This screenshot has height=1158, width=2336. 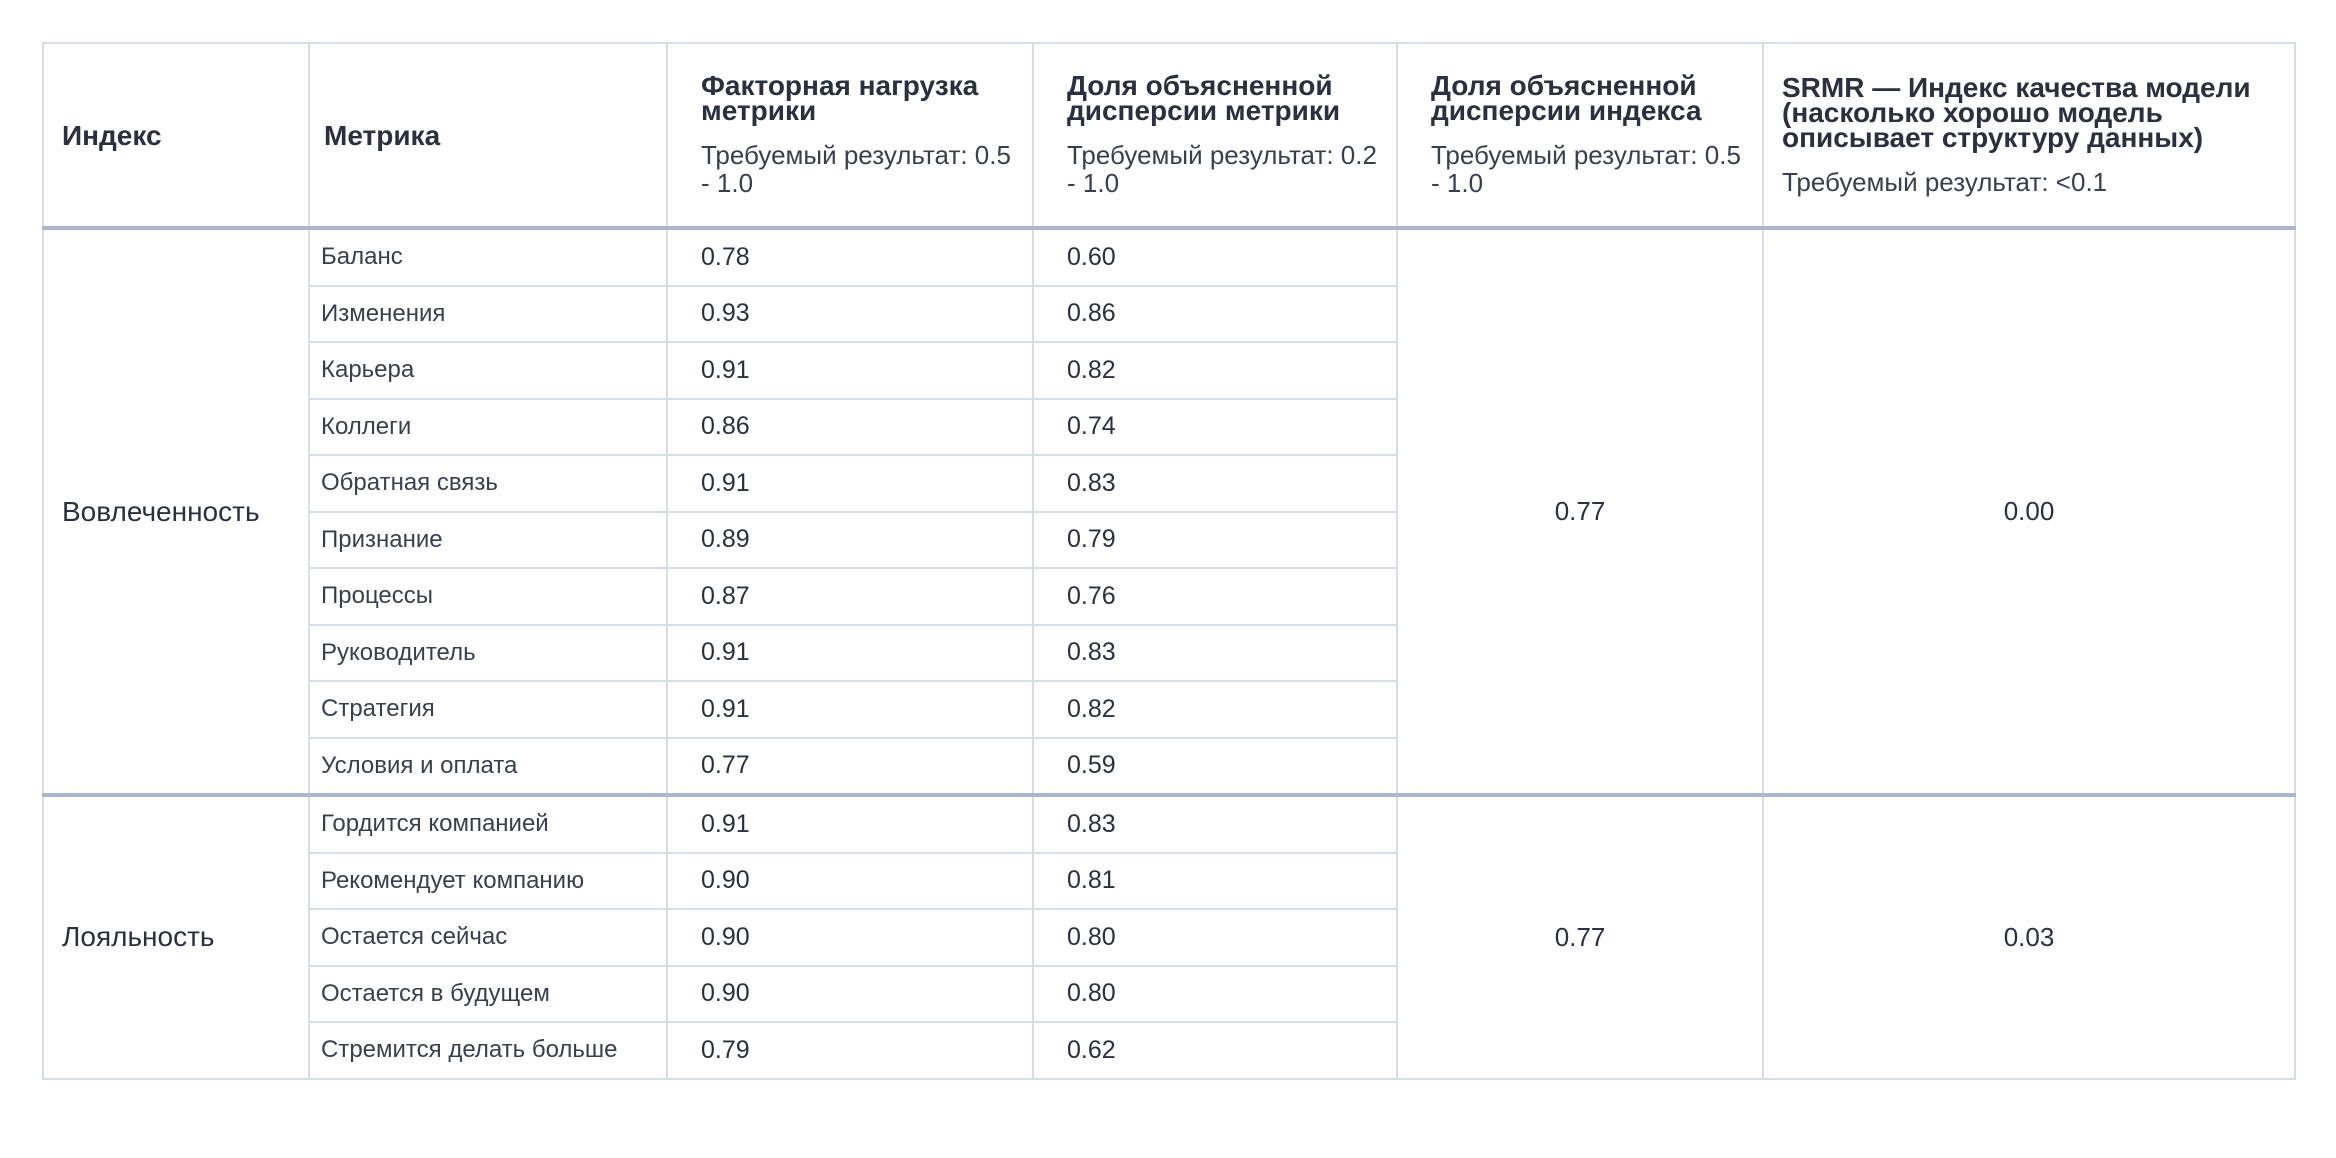 What do you see at coordinates (488, 257) in the screenshot?
I see `metric-name: Баланс` at bounding box center [488, 257].